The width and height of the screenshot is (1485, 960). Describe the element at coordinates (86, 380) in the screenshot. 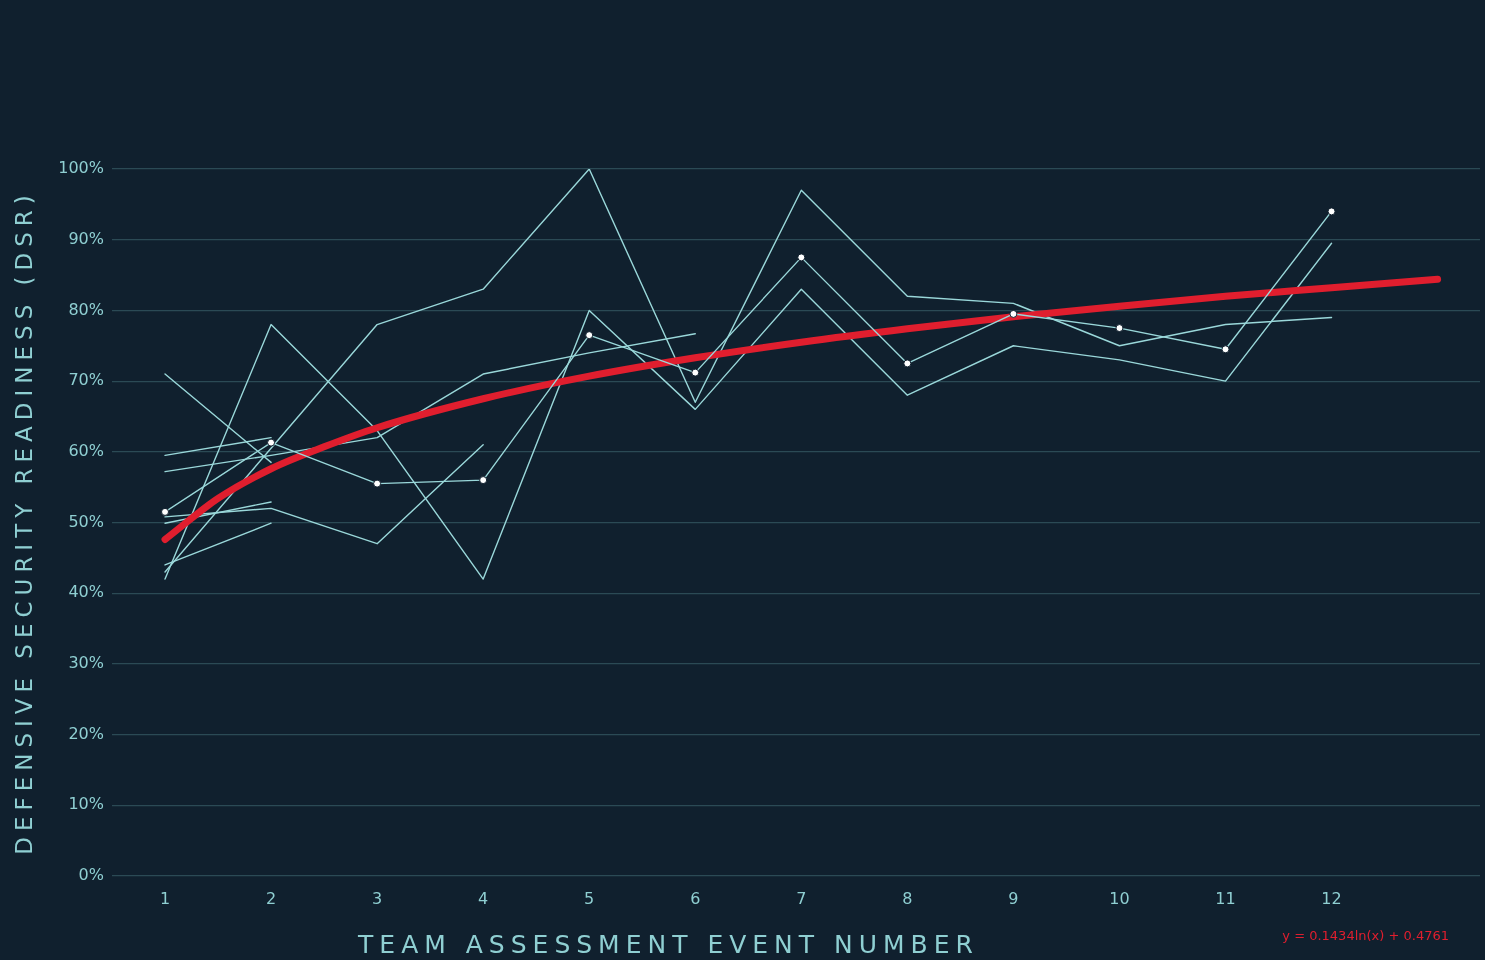

I see `y-tick-label: 70%` at that location.